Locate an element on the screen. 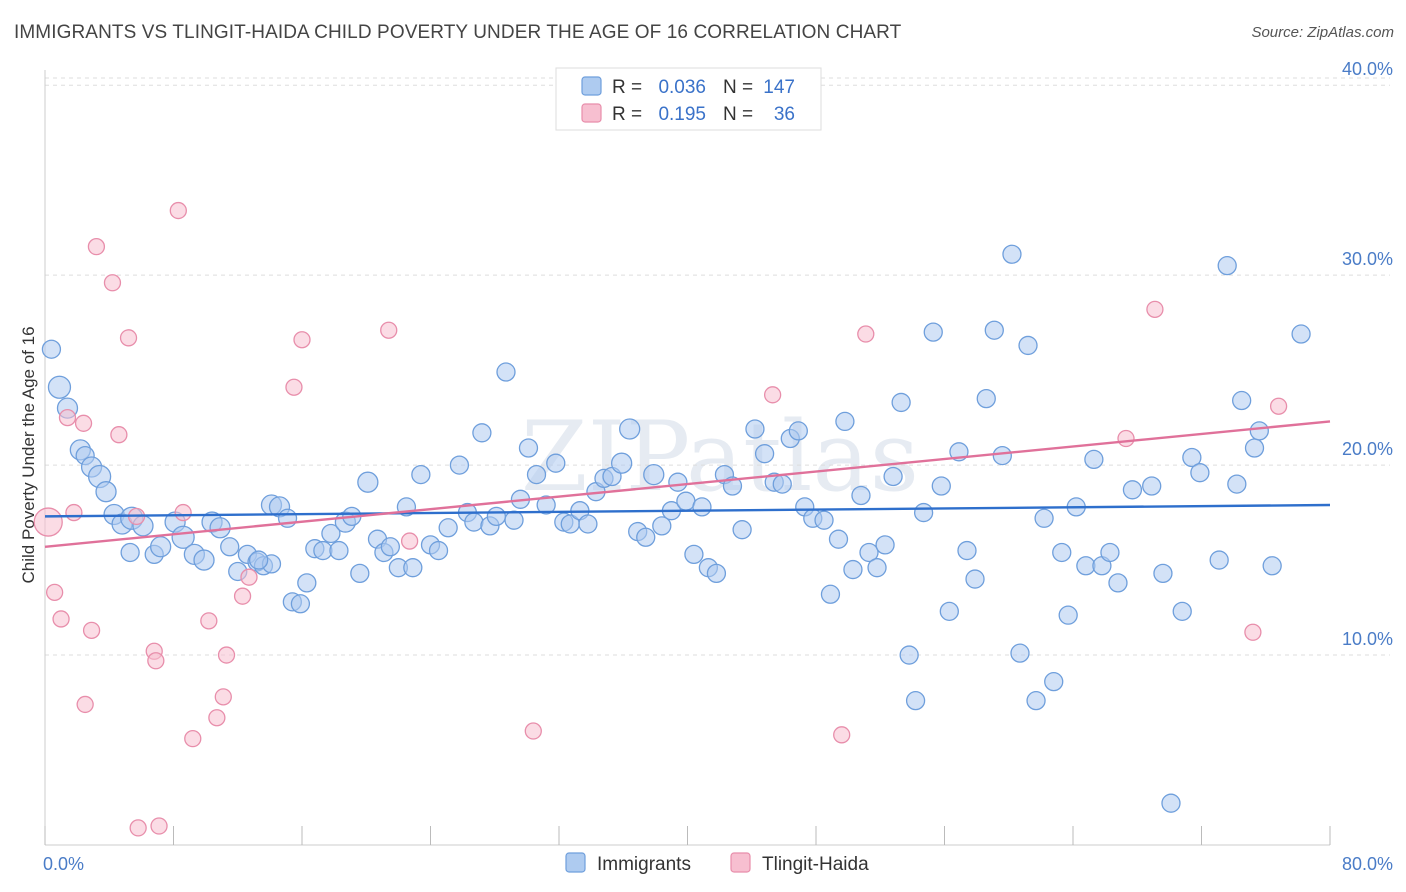 The width and height of the screenshot is (1406, 892). immigrants-trend-line is located at coordinates (687, 510).